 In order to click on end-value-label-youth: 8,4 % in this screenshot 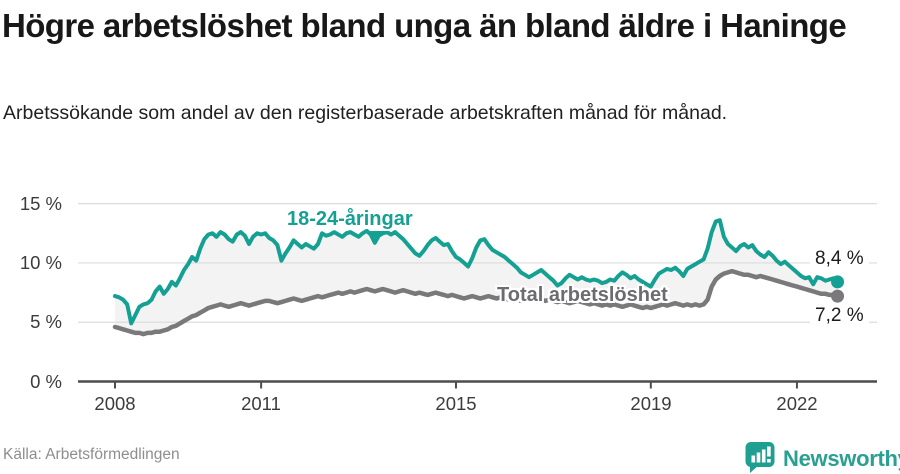, I will do `click(839, 258)`.